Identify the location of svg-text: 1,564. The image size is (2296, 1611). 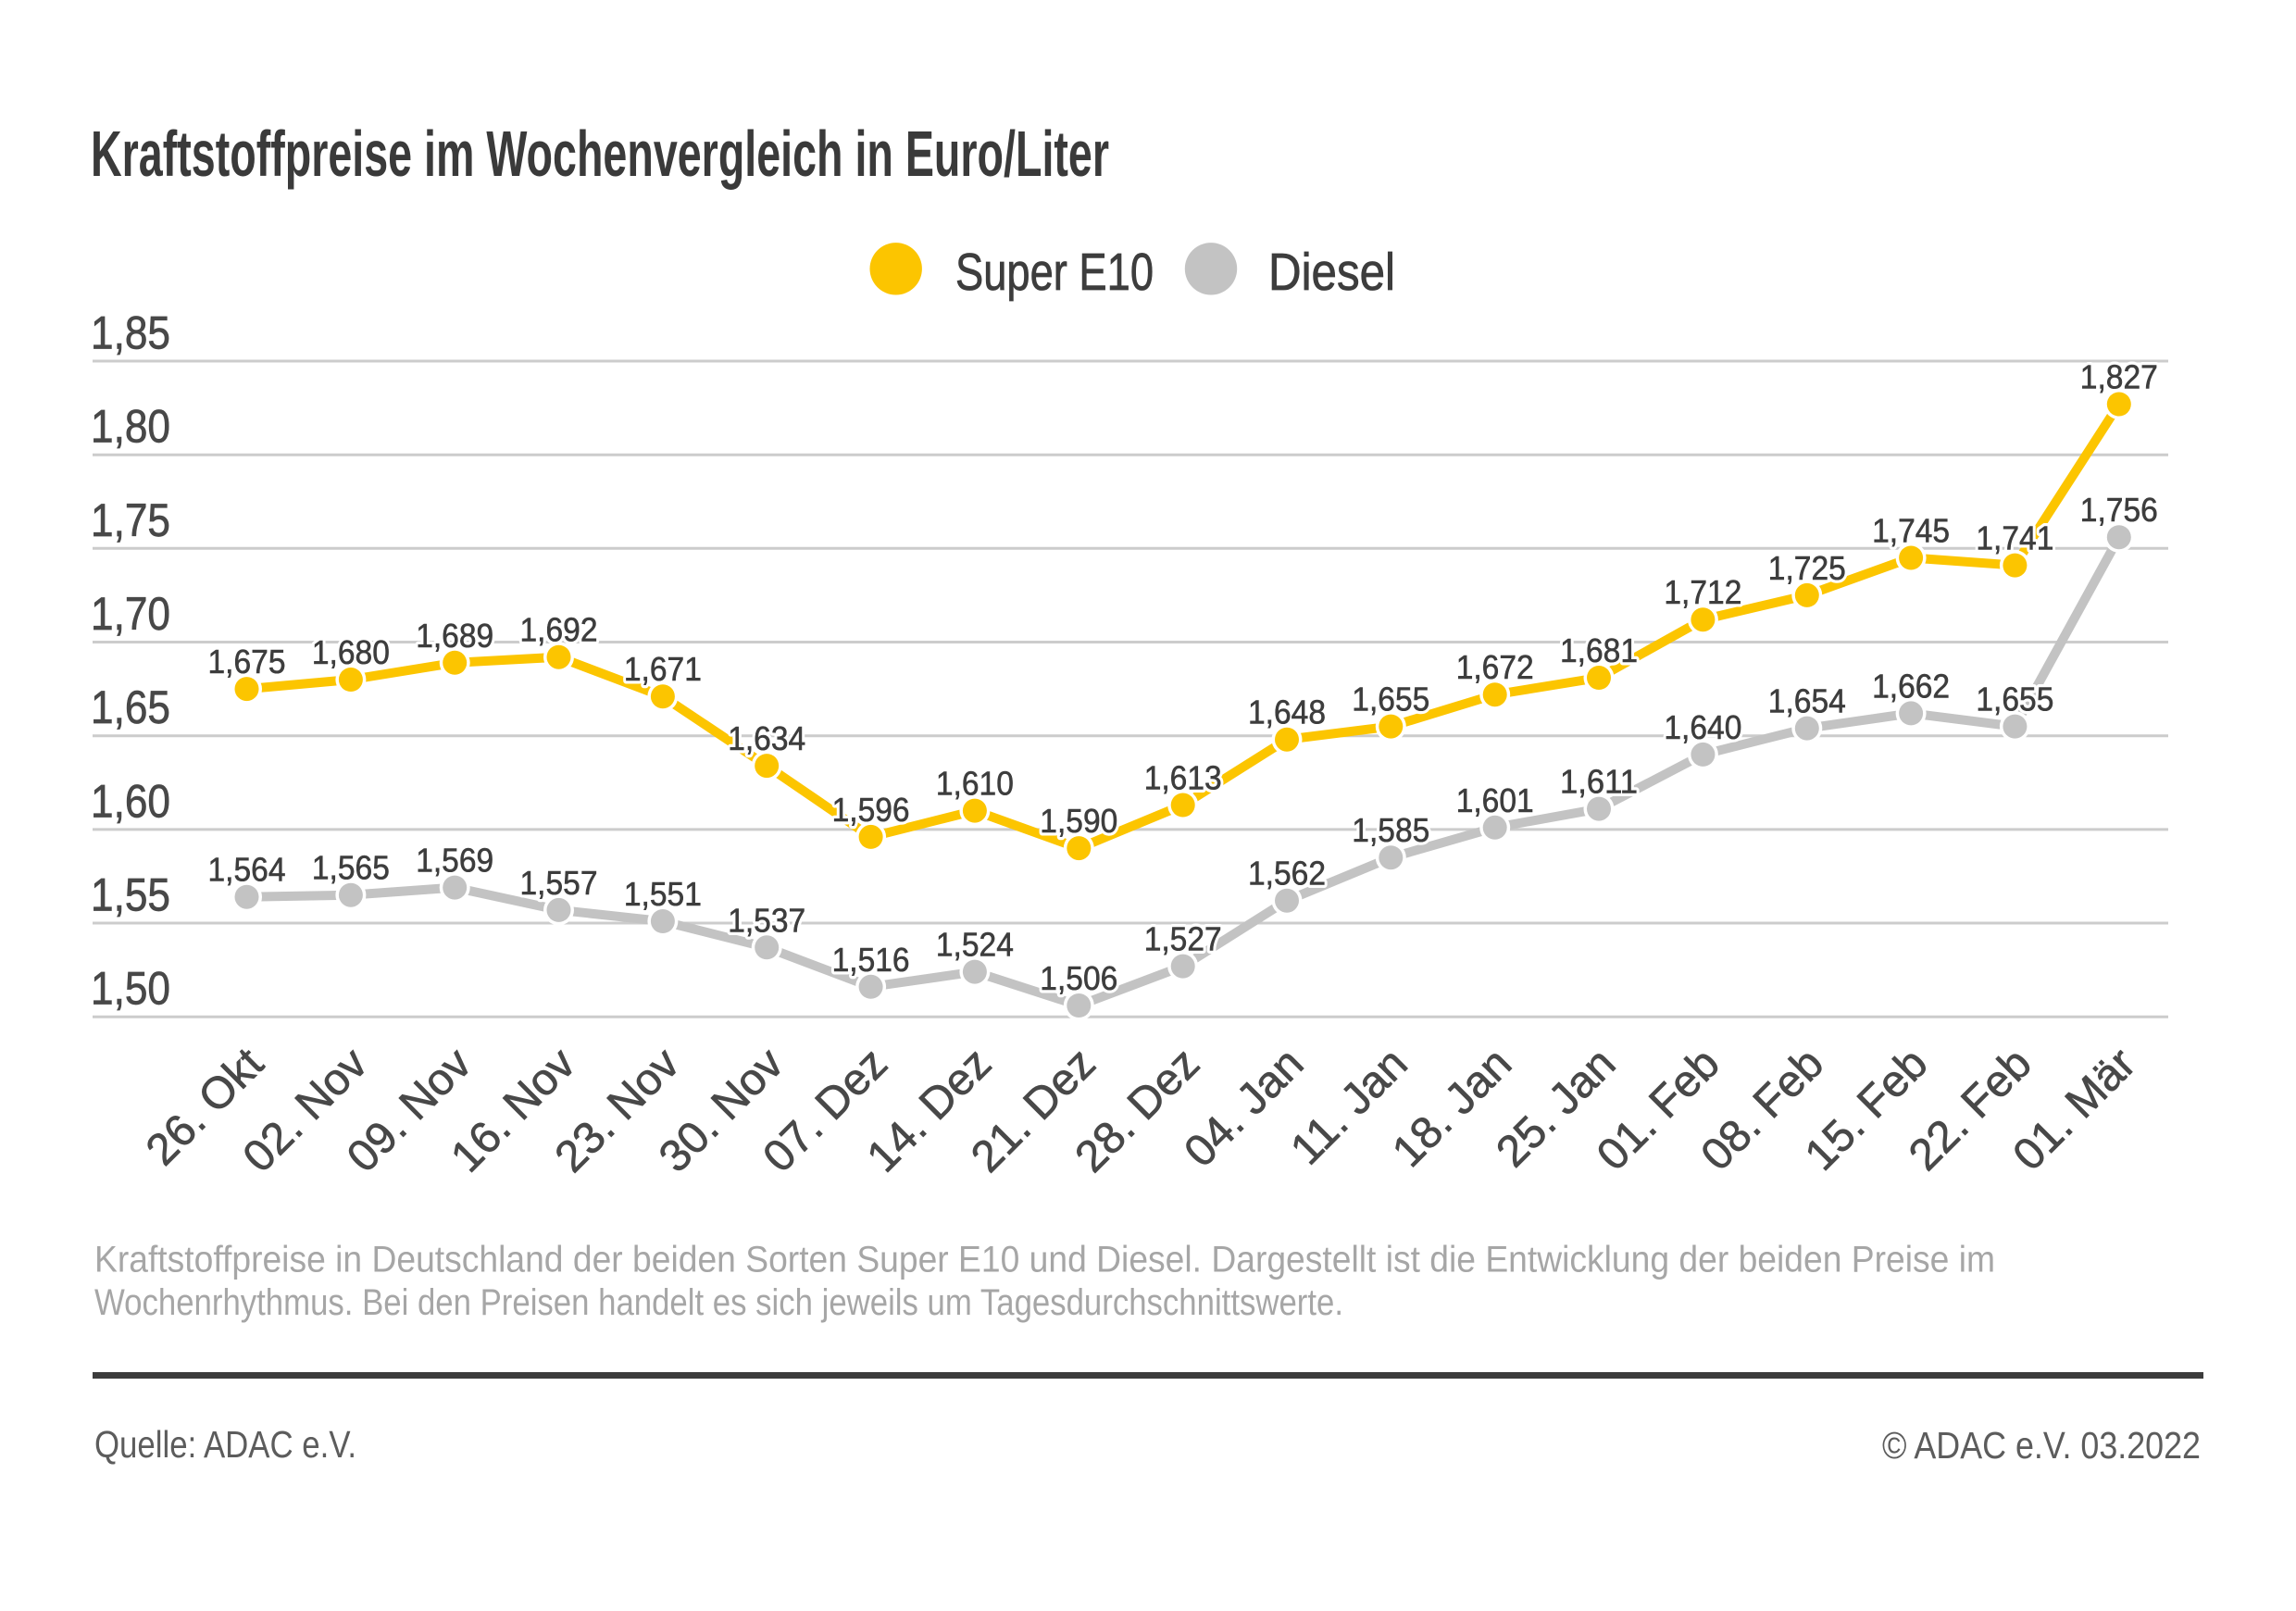
(247, 870).